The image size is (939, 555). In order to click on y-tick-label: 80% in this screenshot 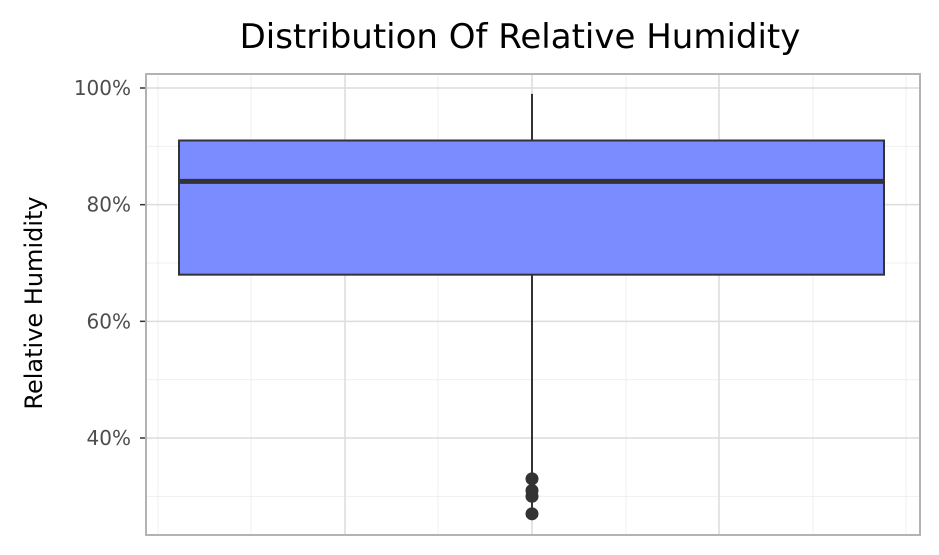, I will do `click(109, 205)`.